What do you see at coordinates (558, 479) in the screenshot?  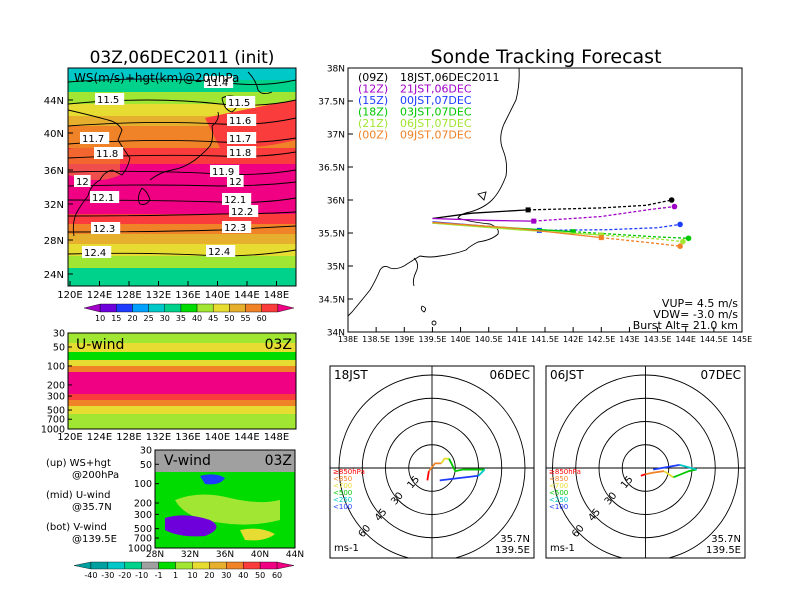 I see `hodo-level-label: <850` at bounding box center [558, 479].